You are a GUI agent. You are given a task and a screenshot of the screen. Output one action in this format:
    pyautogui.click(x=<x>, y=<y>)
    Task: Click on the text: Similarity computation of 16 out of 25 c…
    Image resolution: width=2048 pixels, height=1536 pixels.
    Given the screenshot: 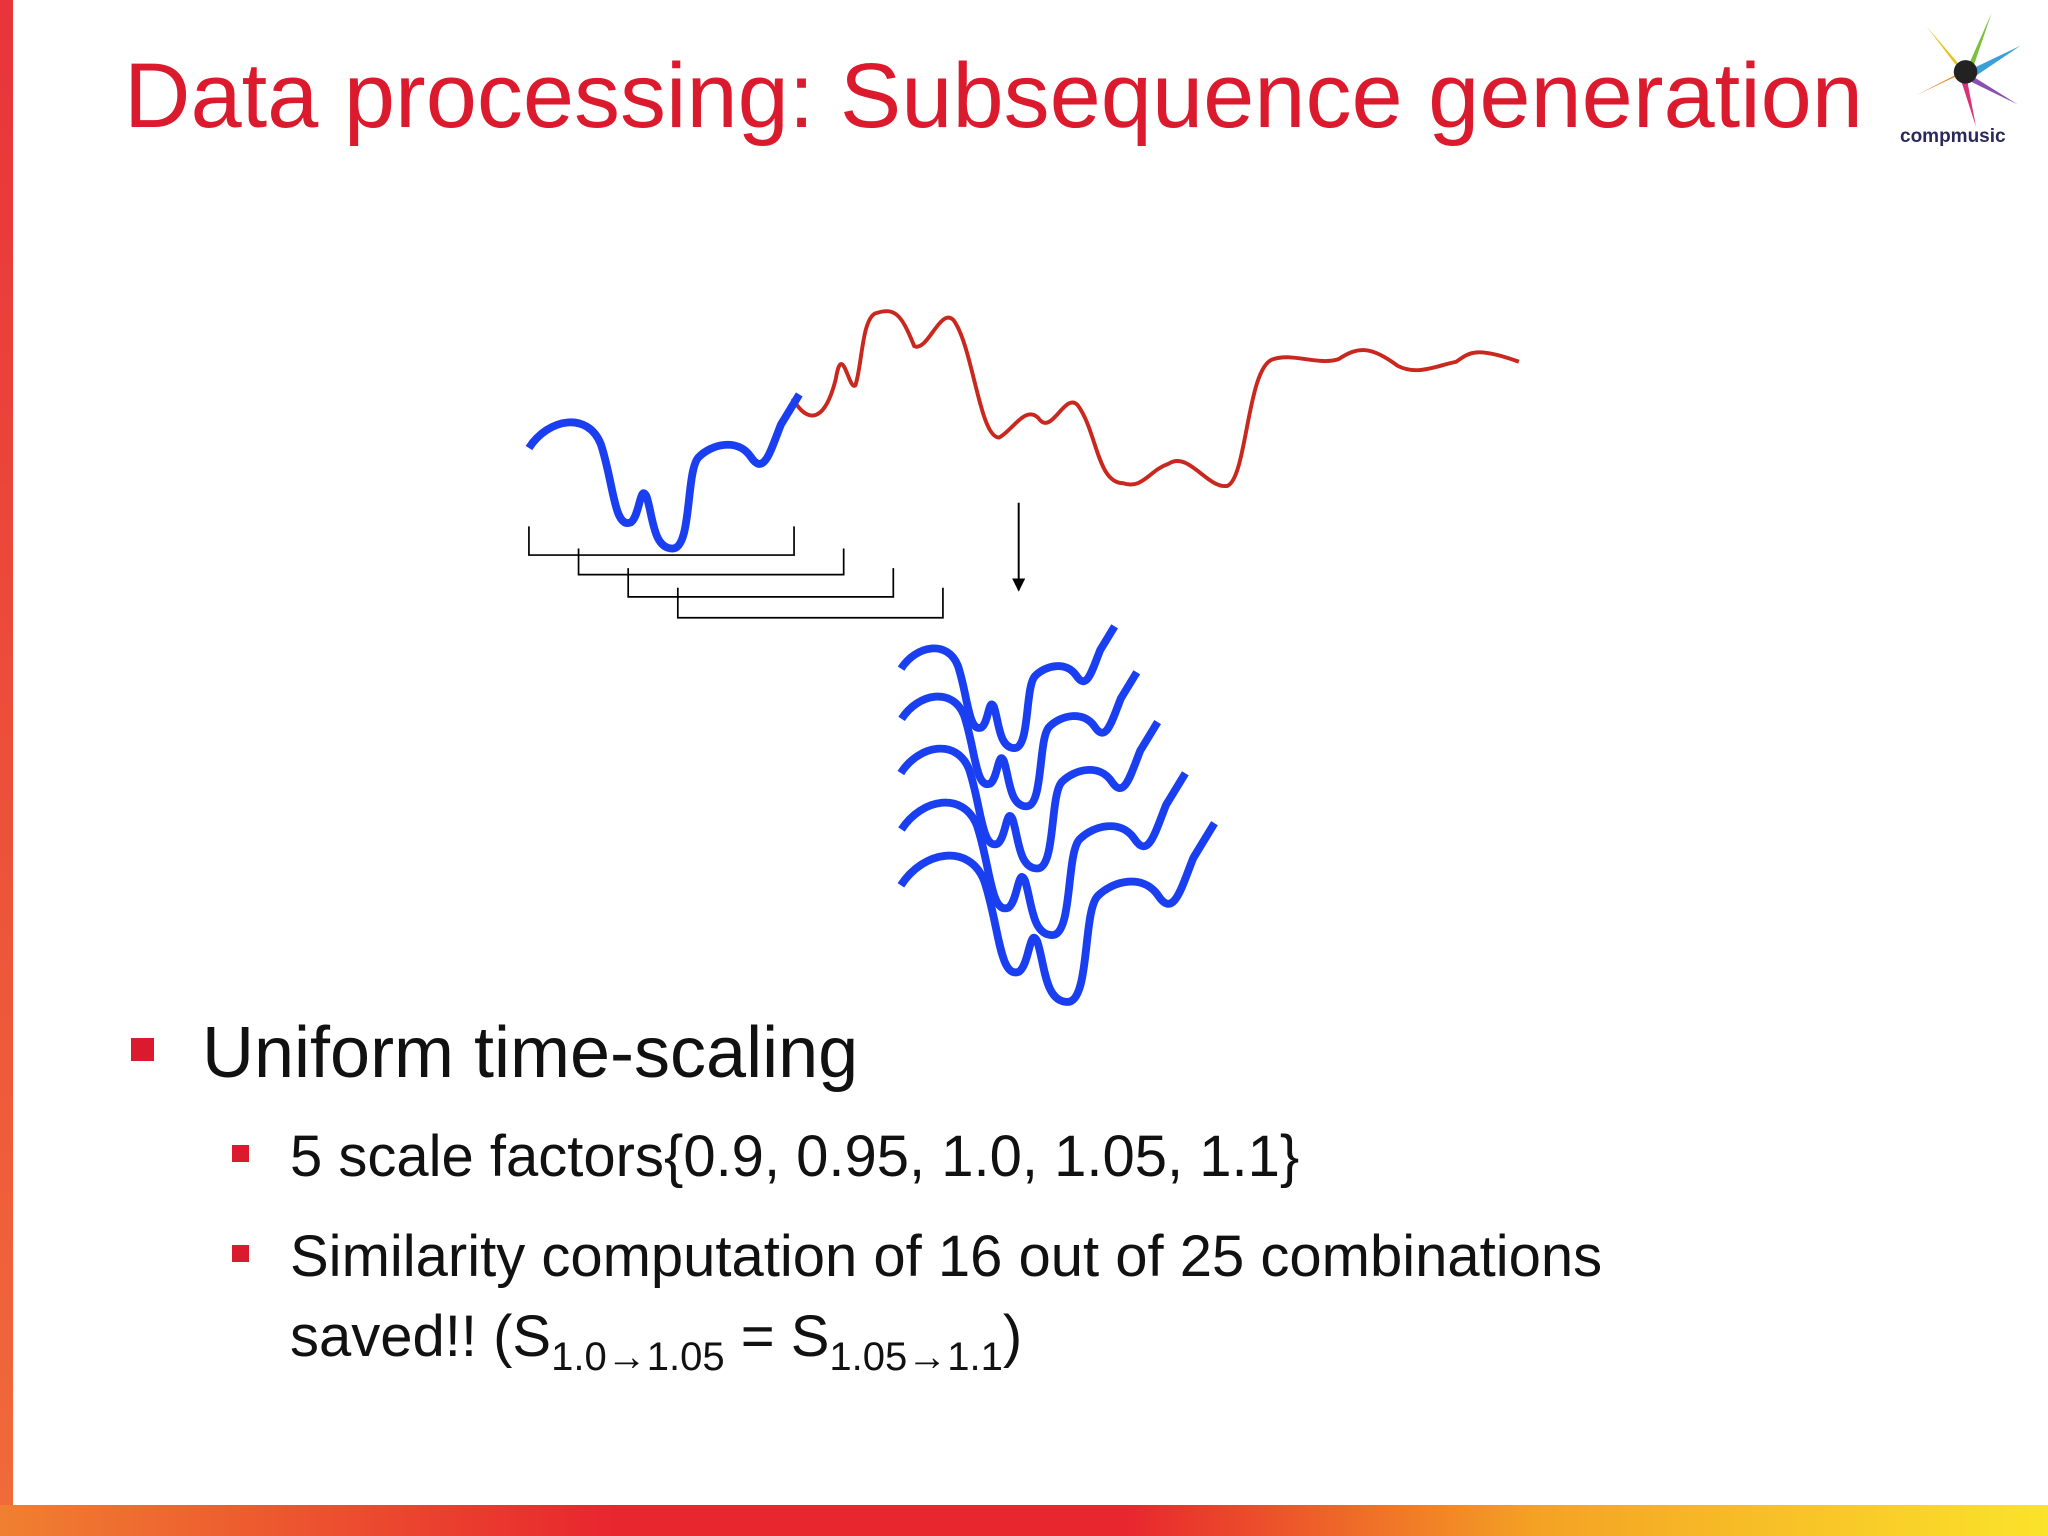 What is the action you would take?
    pyautogui.click(x=946, y=1256)
    